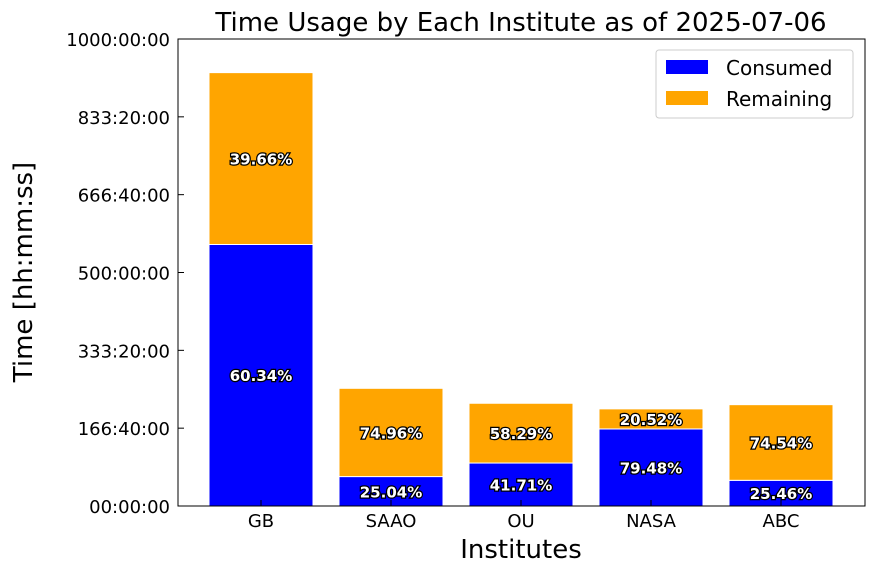 The height and width of the screenshot is (574, 875). I want to click on x-tick-label: OU, so click(520, 521).